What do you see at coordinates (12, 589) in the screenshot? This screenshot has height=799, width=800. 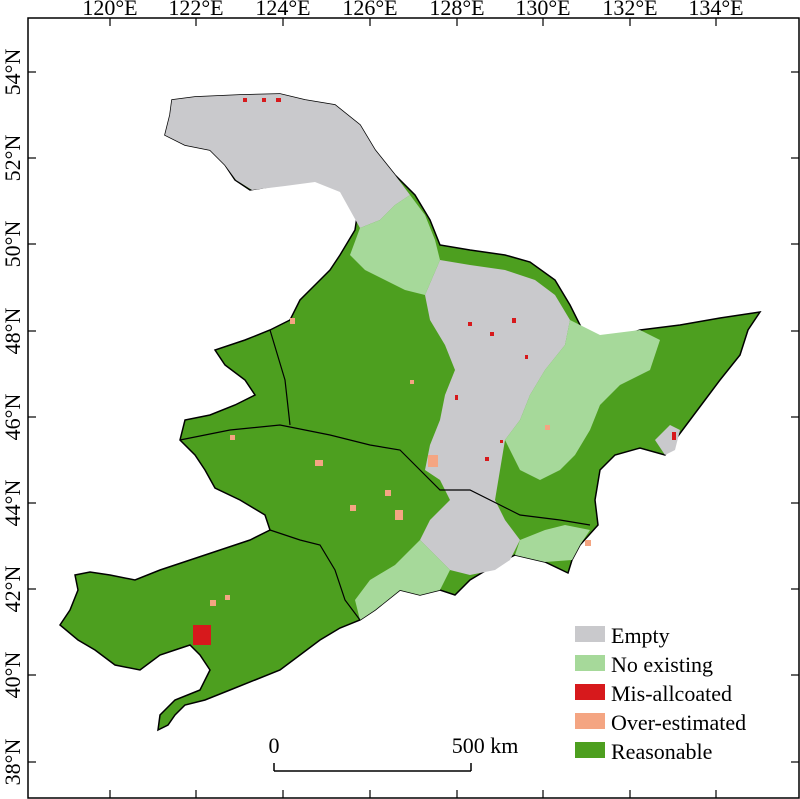 I see `lat-label-42: 42°N` at bounding box center [12, 589].